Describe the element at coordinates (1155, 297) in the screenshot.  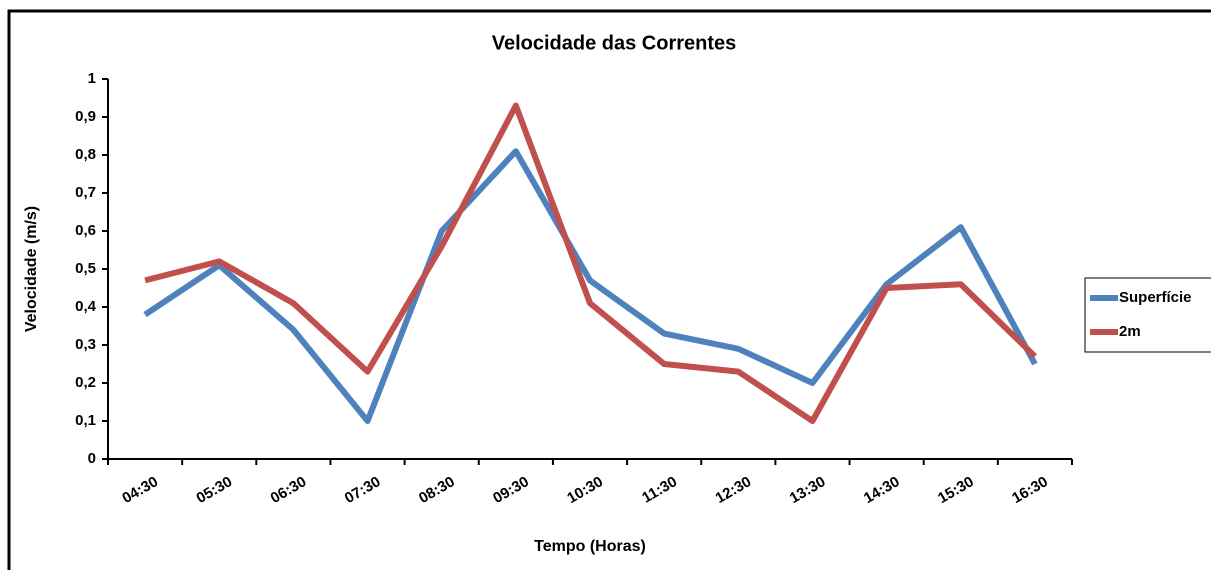
I see `legend-label: Superfície` at that location.